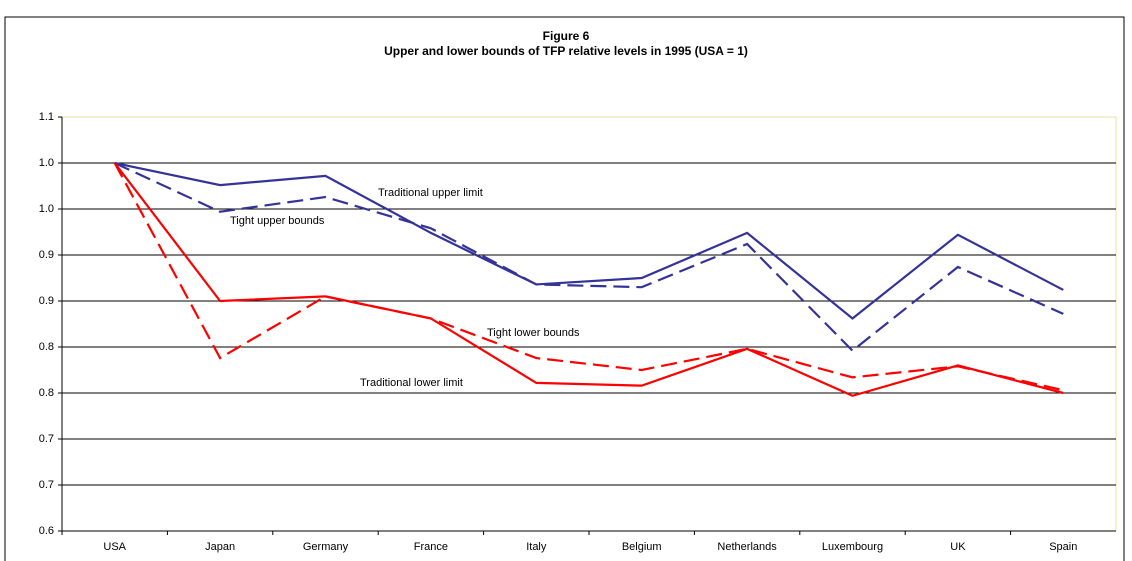 This screenshot has width=1132, height=561. What do you see at coordinates (958, 547) in the screenshot?
I see `x-tick-label: UK` at bounding box center [958, 547].